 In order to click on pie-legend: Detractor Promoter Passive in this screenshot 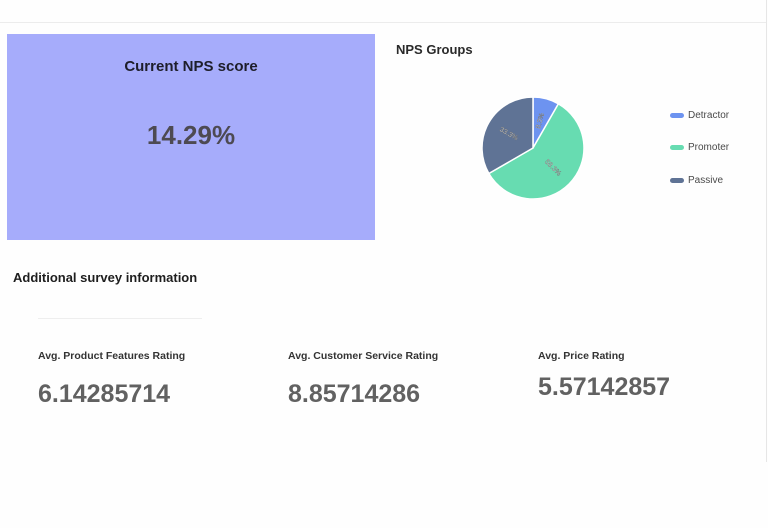, I will do `click(699, 156)`.